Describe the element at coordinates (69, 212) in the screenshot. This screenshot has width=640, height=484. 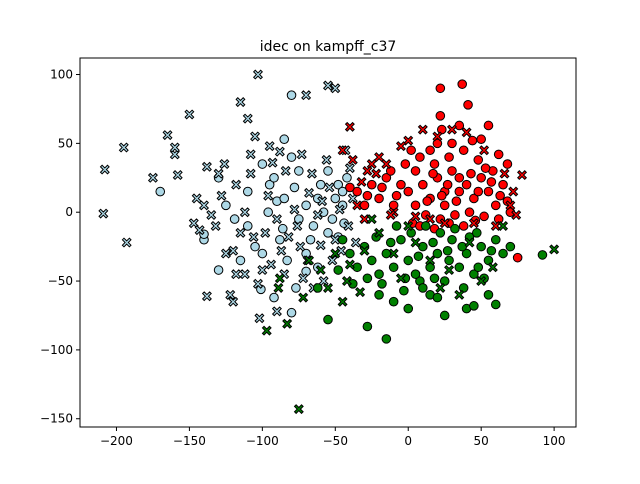
I see `y-tick-label: 0` at that location.